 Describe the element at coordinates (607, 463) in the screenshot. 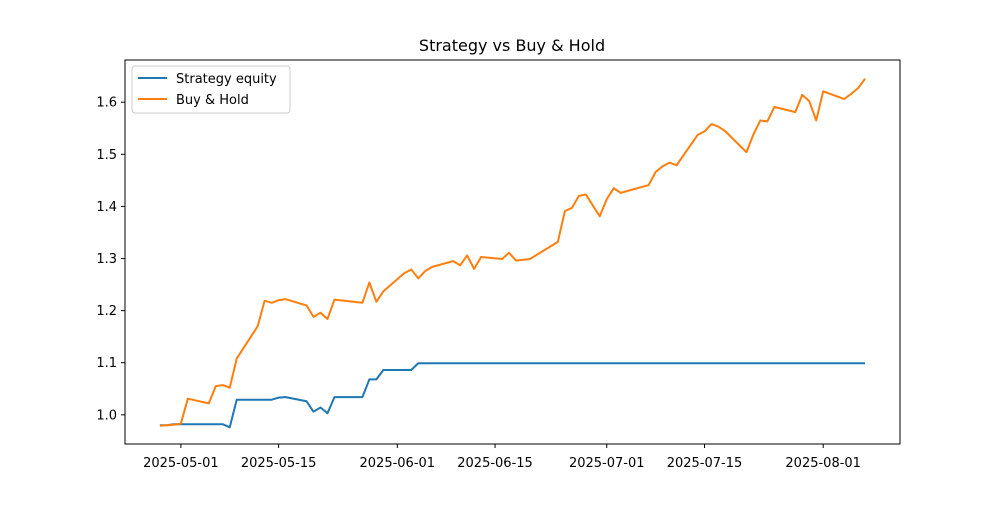

I see `x-tick-label: 2025-07-01` at that location.